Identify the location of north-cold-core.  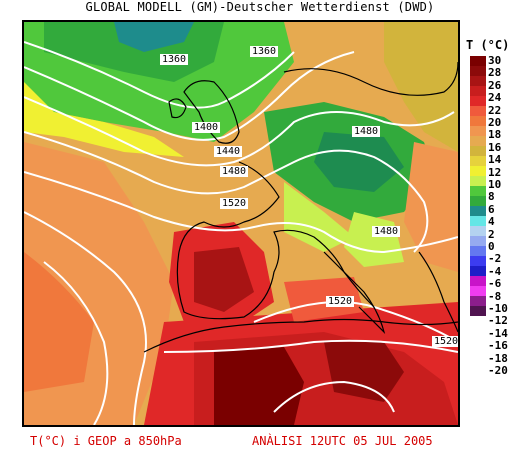
(154, 37).